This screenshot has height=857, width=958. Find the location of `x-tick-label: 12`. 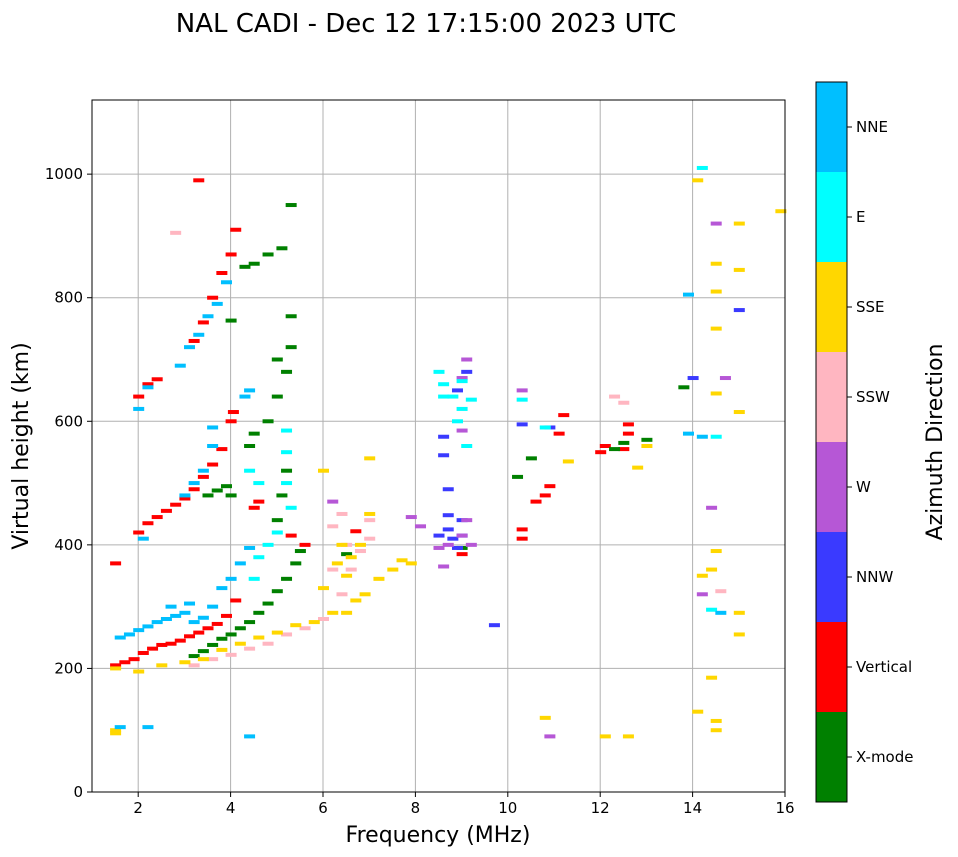

x-tick-label: 12 is located at coordinates (600, 808).